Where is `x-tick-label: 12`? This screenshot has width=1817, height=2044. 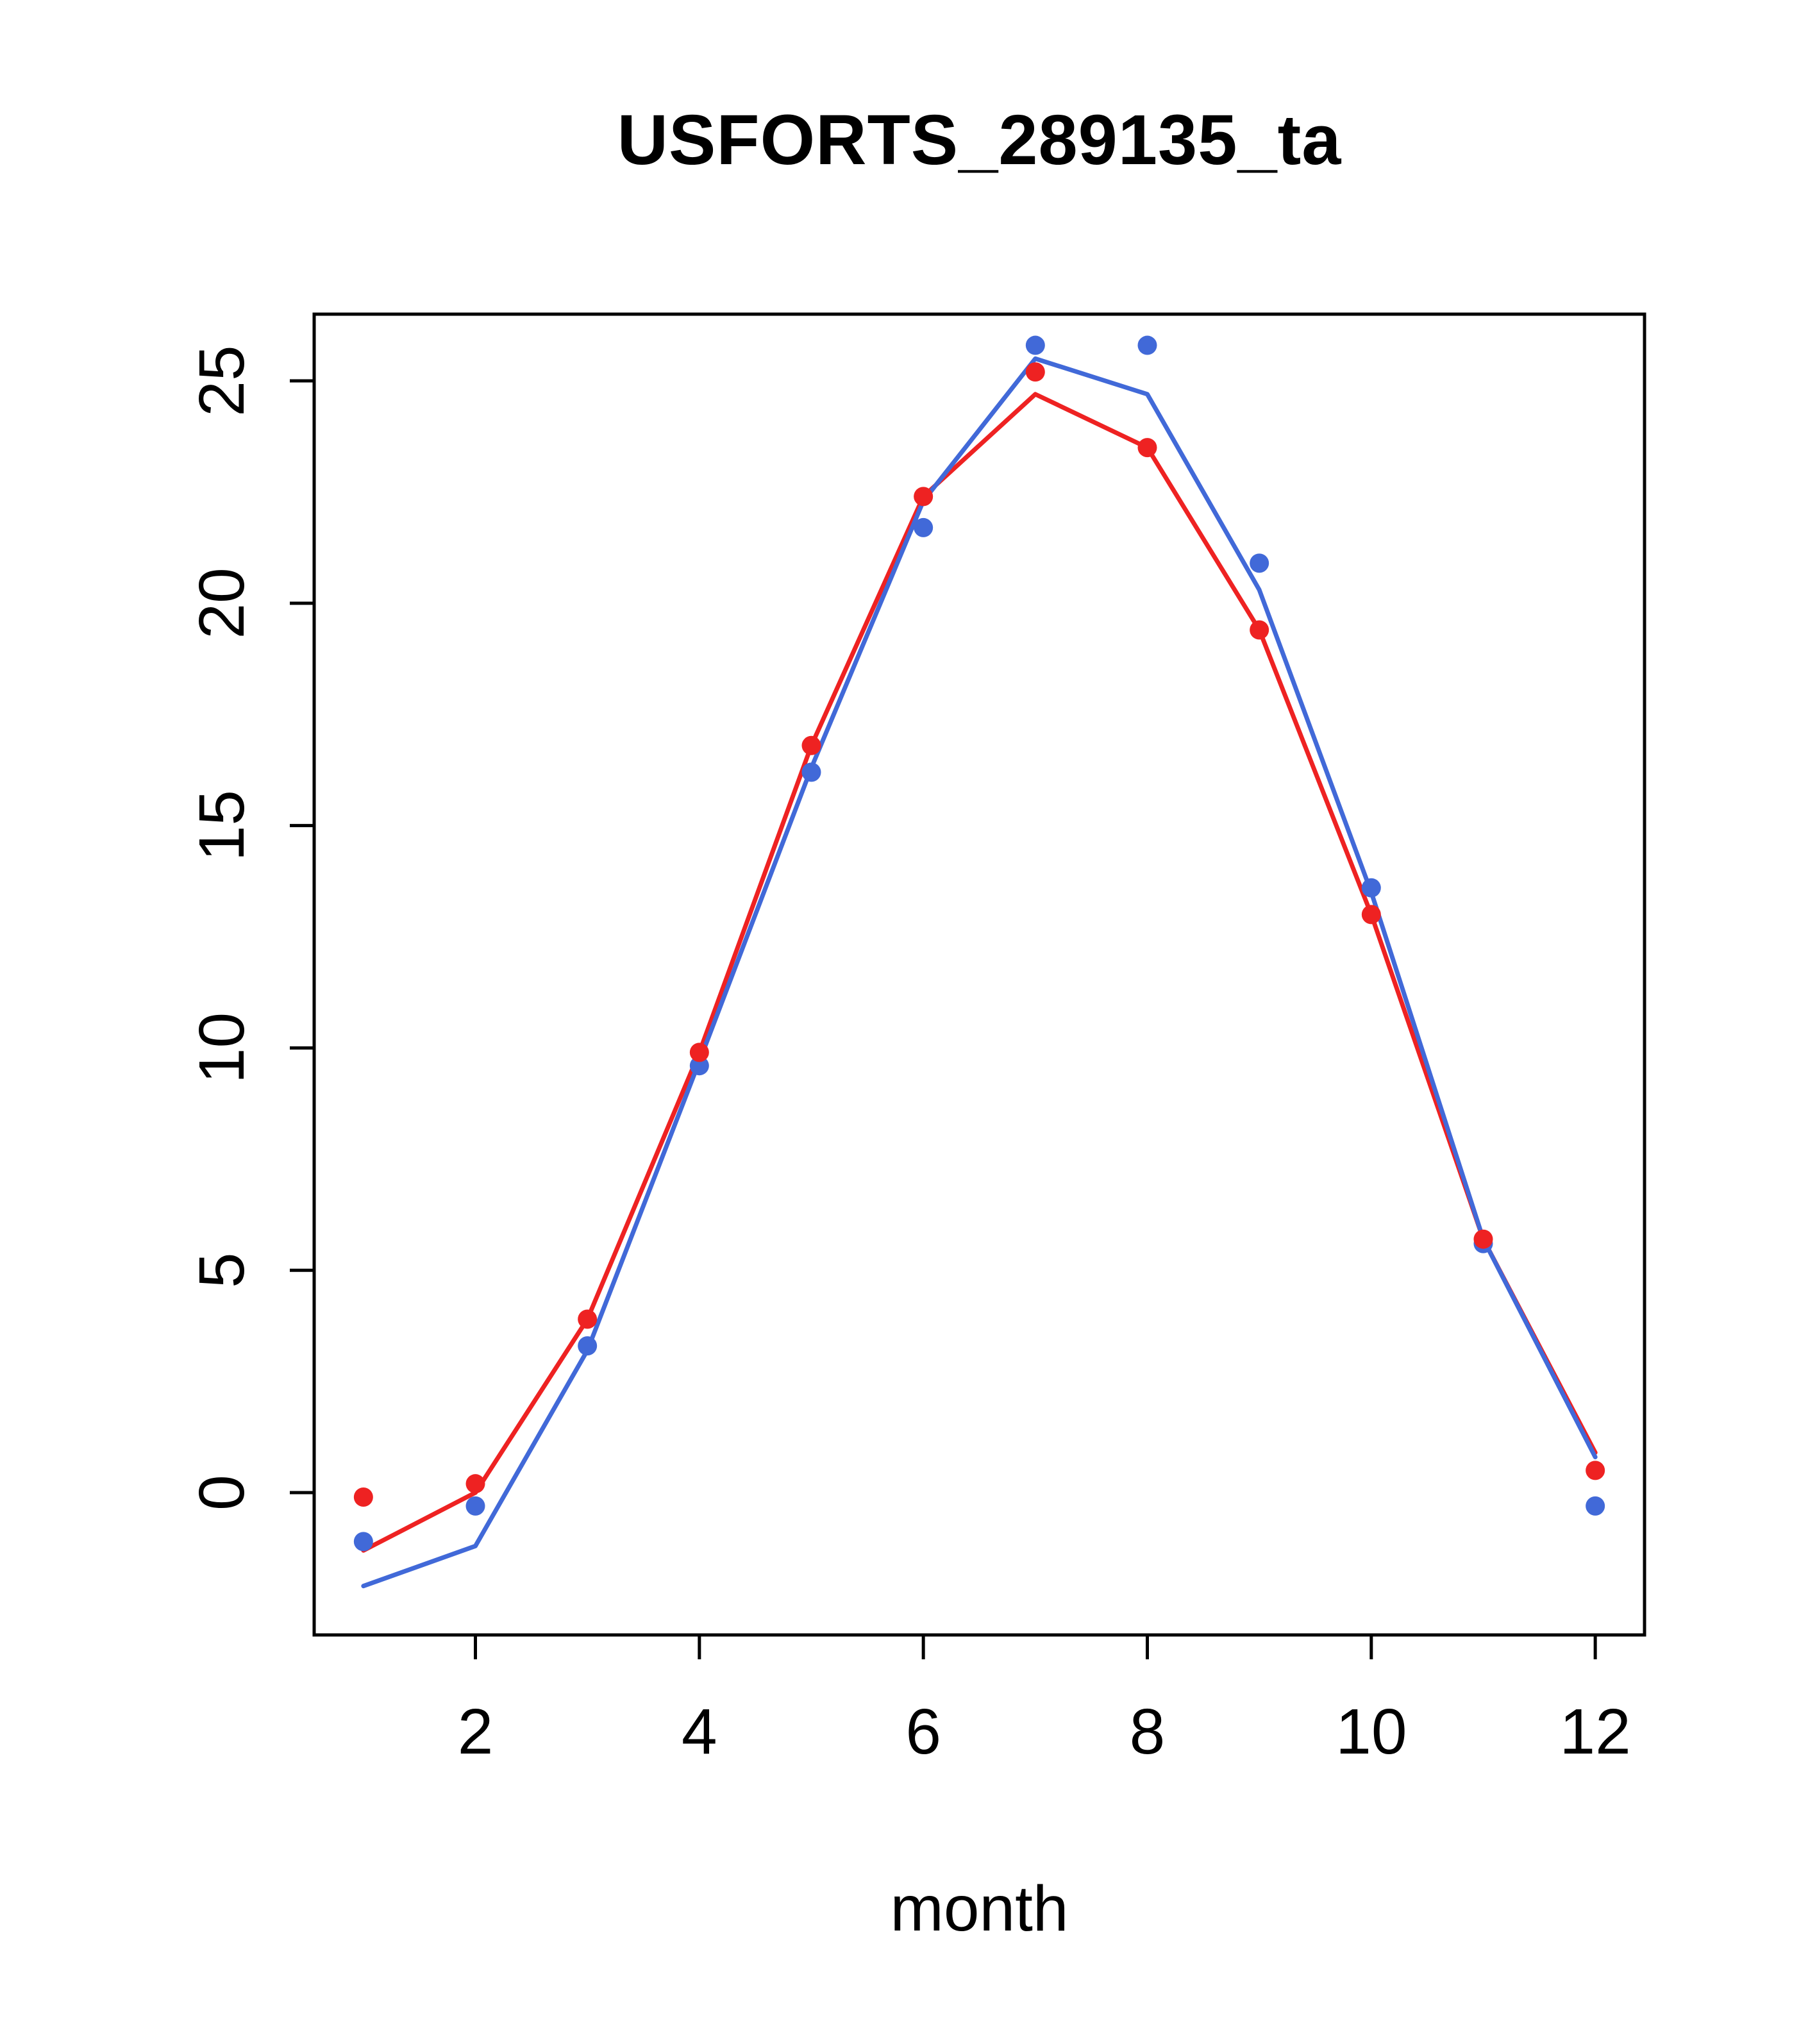
x-tick-label: 12 is located at coordinates (1596, 1732).